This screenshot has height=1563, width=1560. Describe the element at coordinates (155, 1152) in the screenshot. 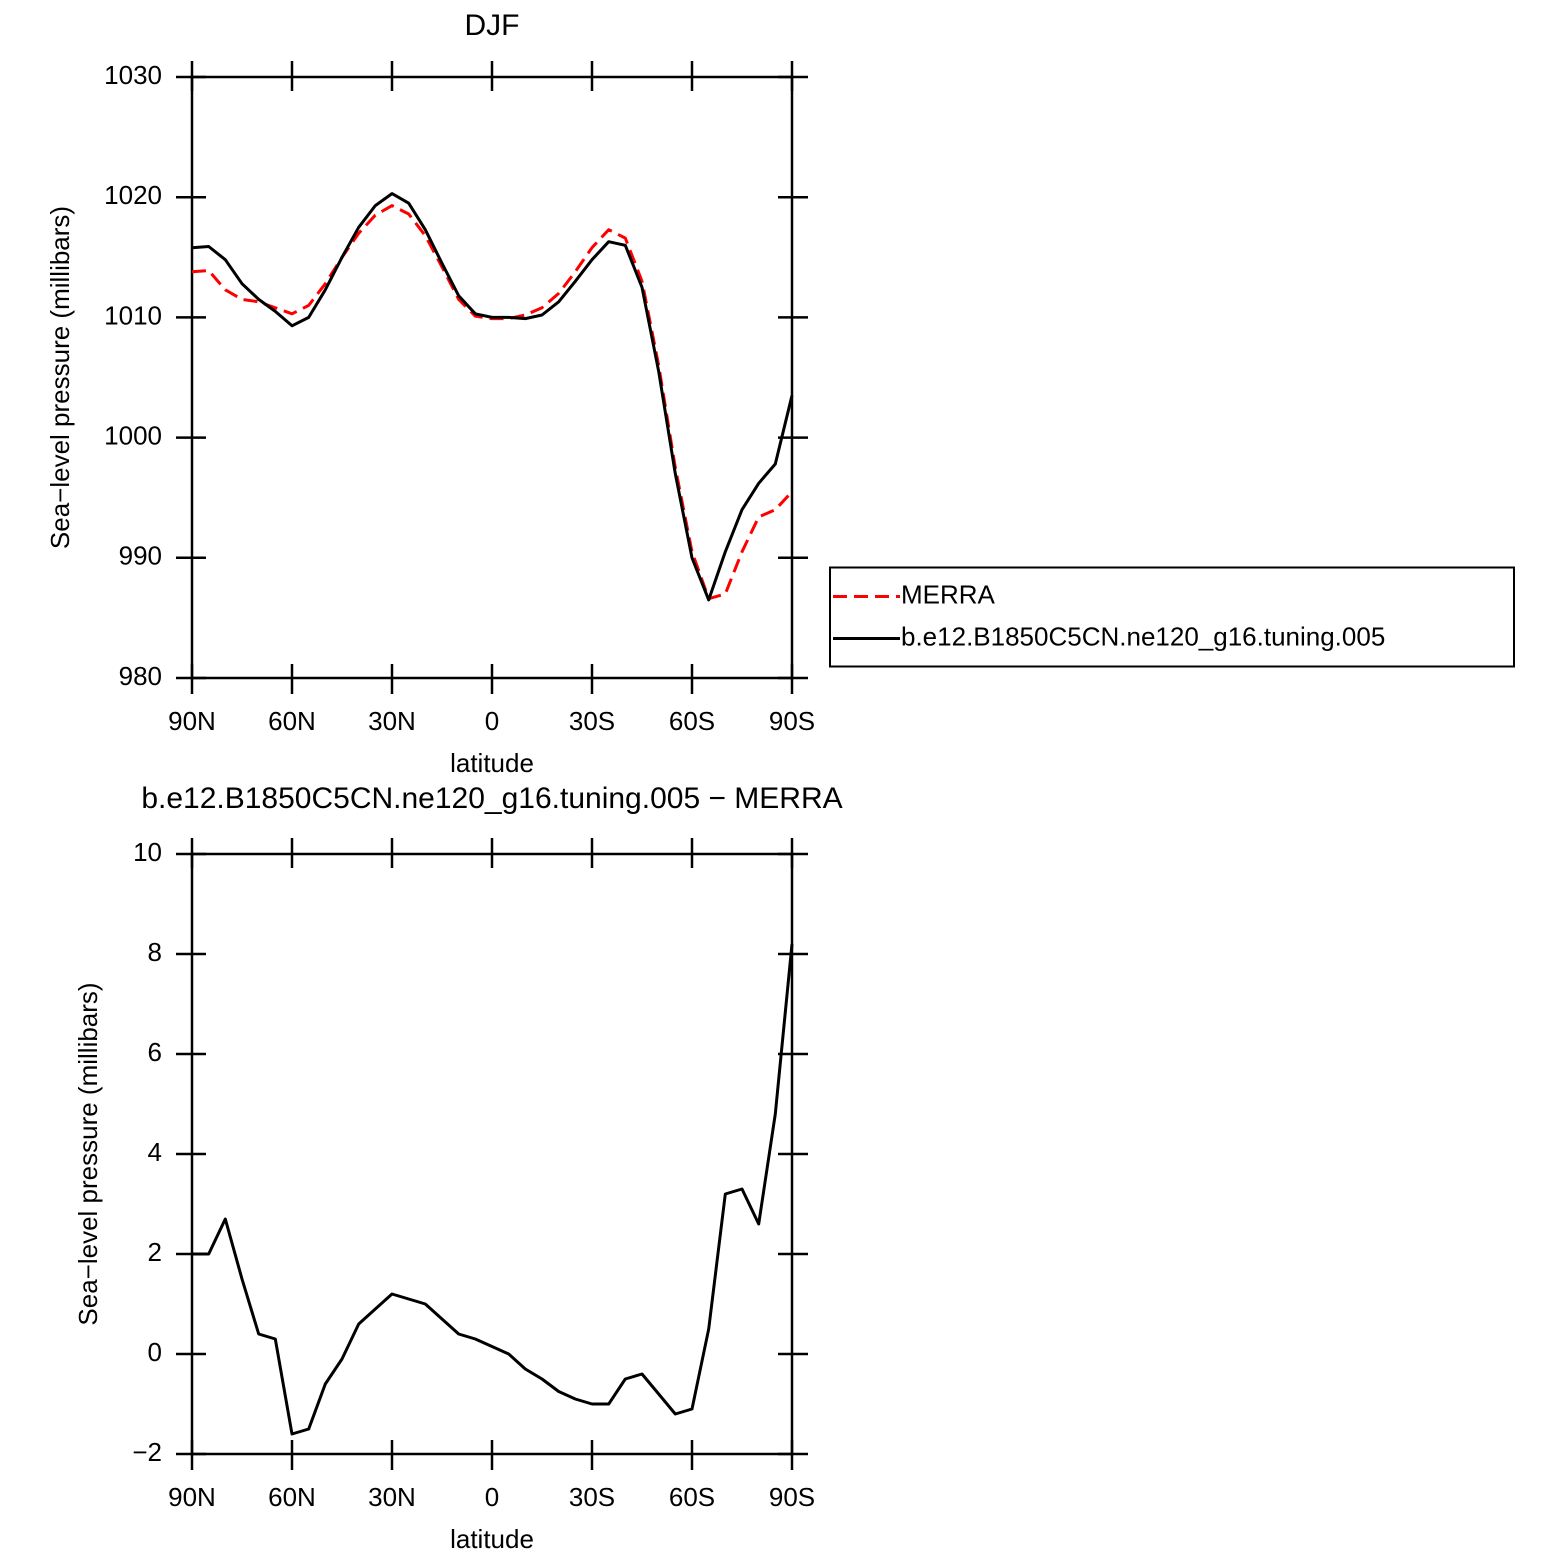

I see `y-tick-label: 4` at that location.